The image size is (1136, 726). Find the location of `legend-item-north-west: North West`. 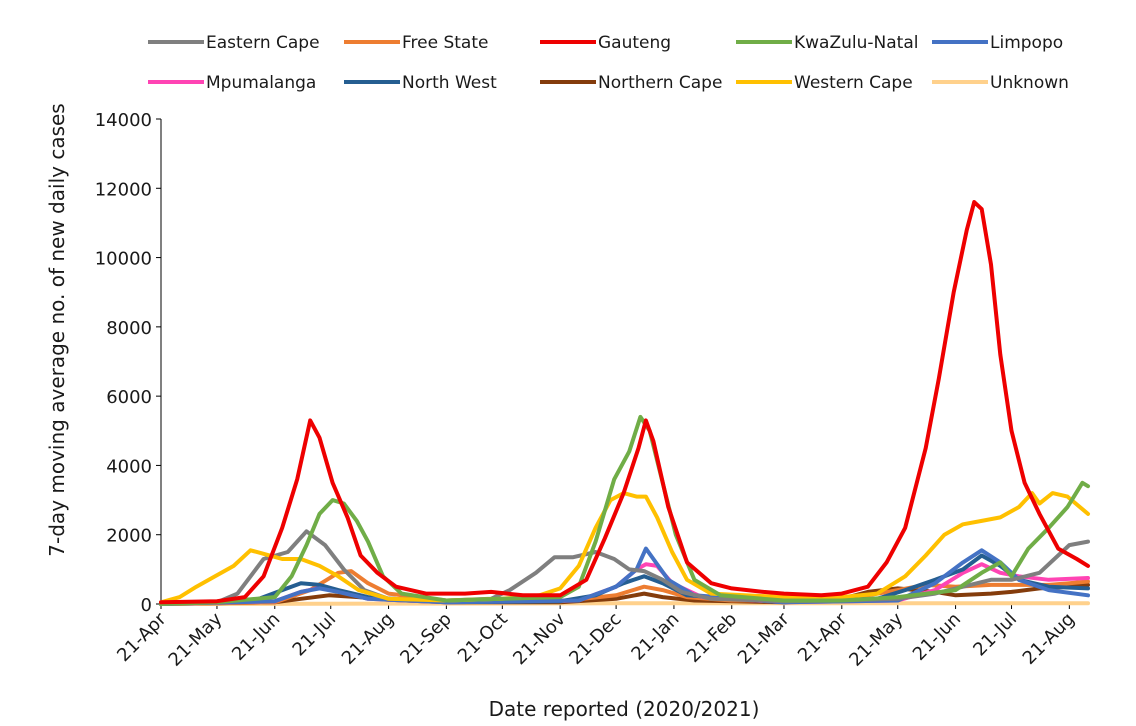

legend-item-north-west: North West is located at coordinates (420, 83).